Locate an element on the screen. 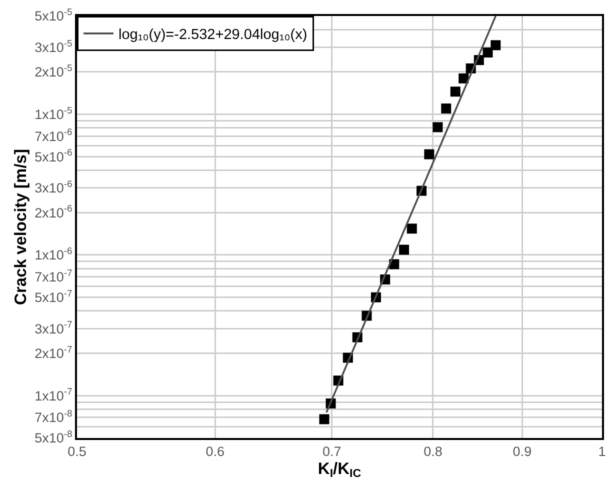 The width and height of the screenshot is (613, 482). x-tick-label: 0.9 is located at coordinates (522, 452).